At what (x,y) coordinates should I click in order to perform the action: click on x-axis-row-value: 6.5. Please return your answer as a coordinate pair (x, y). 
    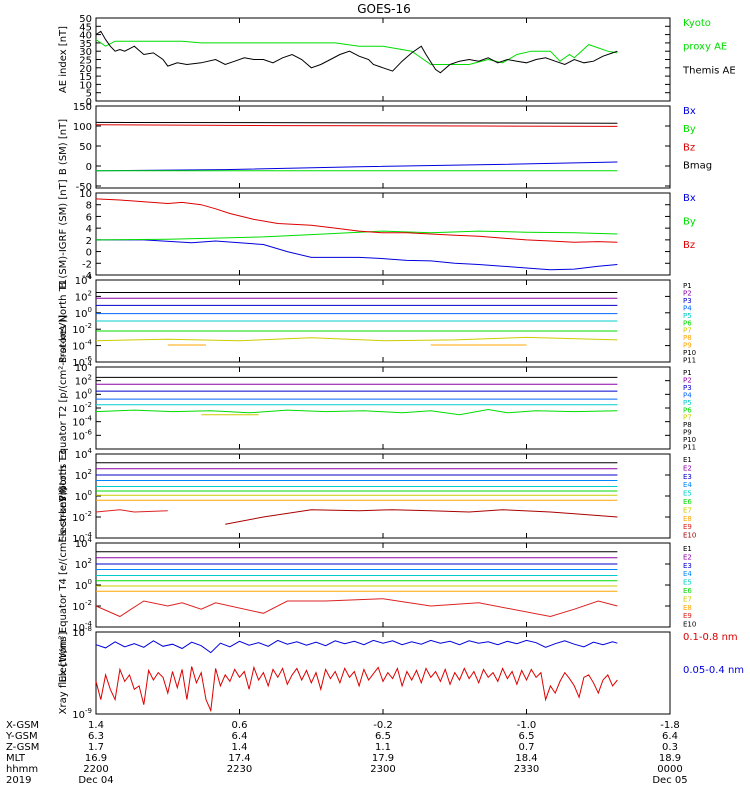
    Looking at the image, I should click on (527, 736).